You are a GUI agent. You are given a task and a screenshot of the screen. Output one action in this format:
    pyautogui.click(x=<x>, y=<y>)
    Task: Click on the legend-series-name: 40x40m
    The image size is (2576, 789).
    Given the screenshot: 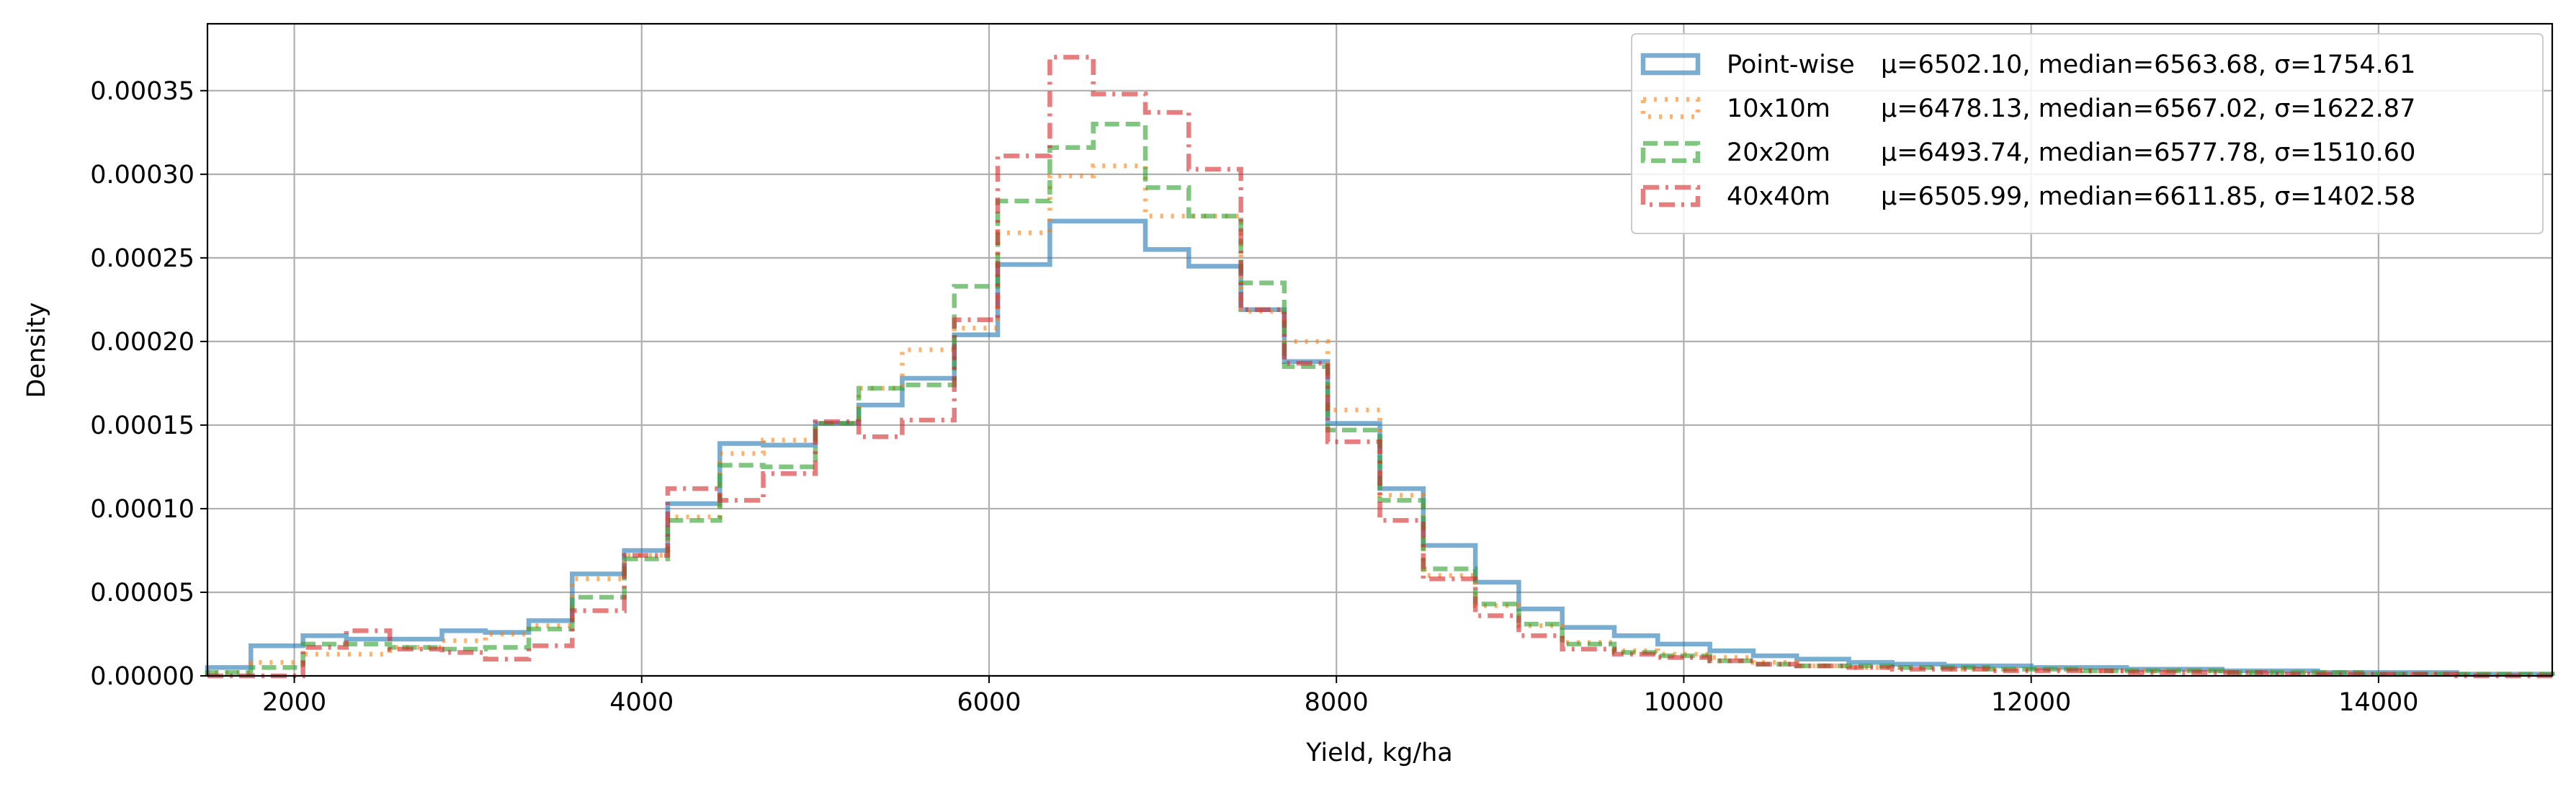 What is the action you would take?
    pyautogui.click(x=1778, y=197)
    